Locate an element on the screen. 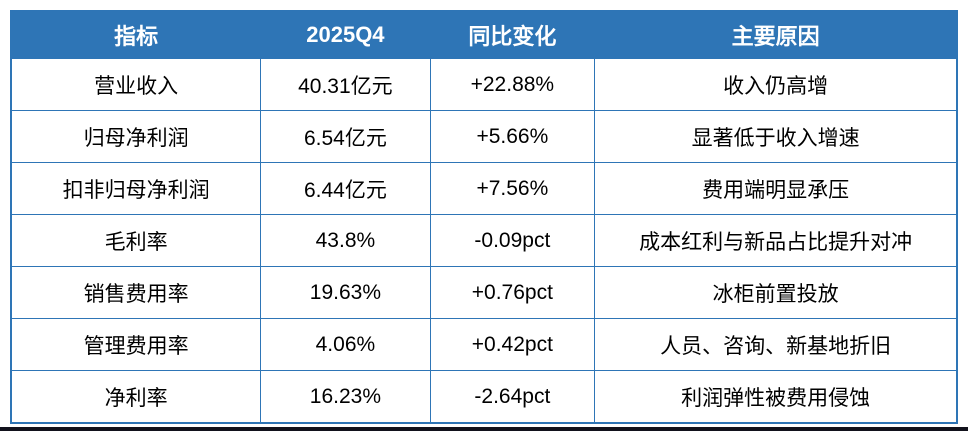 The image size is (968, 438). table-row: 归母净利润 6.54亿元 +5.66% 显著低于收入增速 is located at coordinates (484, 136).